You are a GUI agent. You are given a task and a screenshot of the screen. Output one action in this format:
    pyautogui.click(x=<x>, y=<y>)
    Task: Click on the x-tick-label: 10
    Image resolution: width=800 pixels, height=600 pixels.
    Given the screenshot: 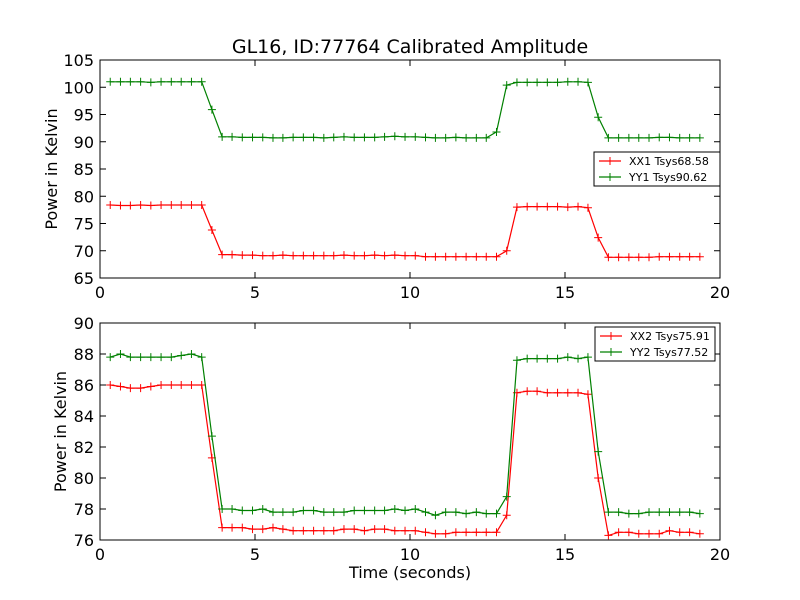 What is the action you would take?
    pyautogui.click(x=410, y=554)
    